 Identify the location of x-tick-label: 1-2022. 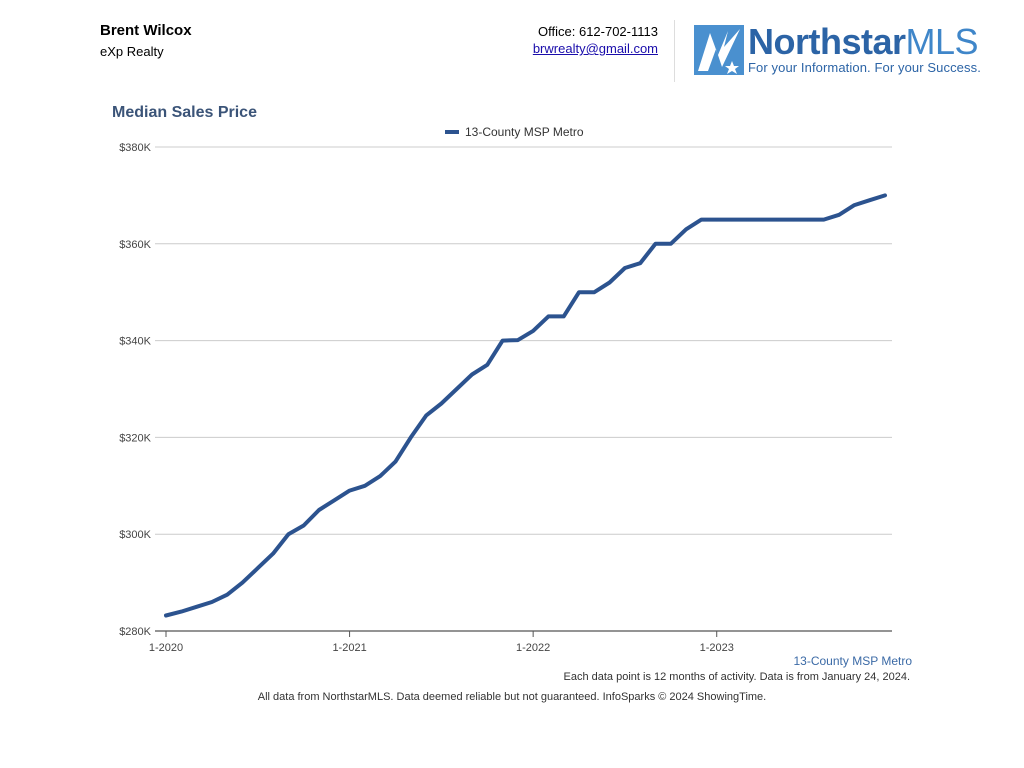
(533, 648).